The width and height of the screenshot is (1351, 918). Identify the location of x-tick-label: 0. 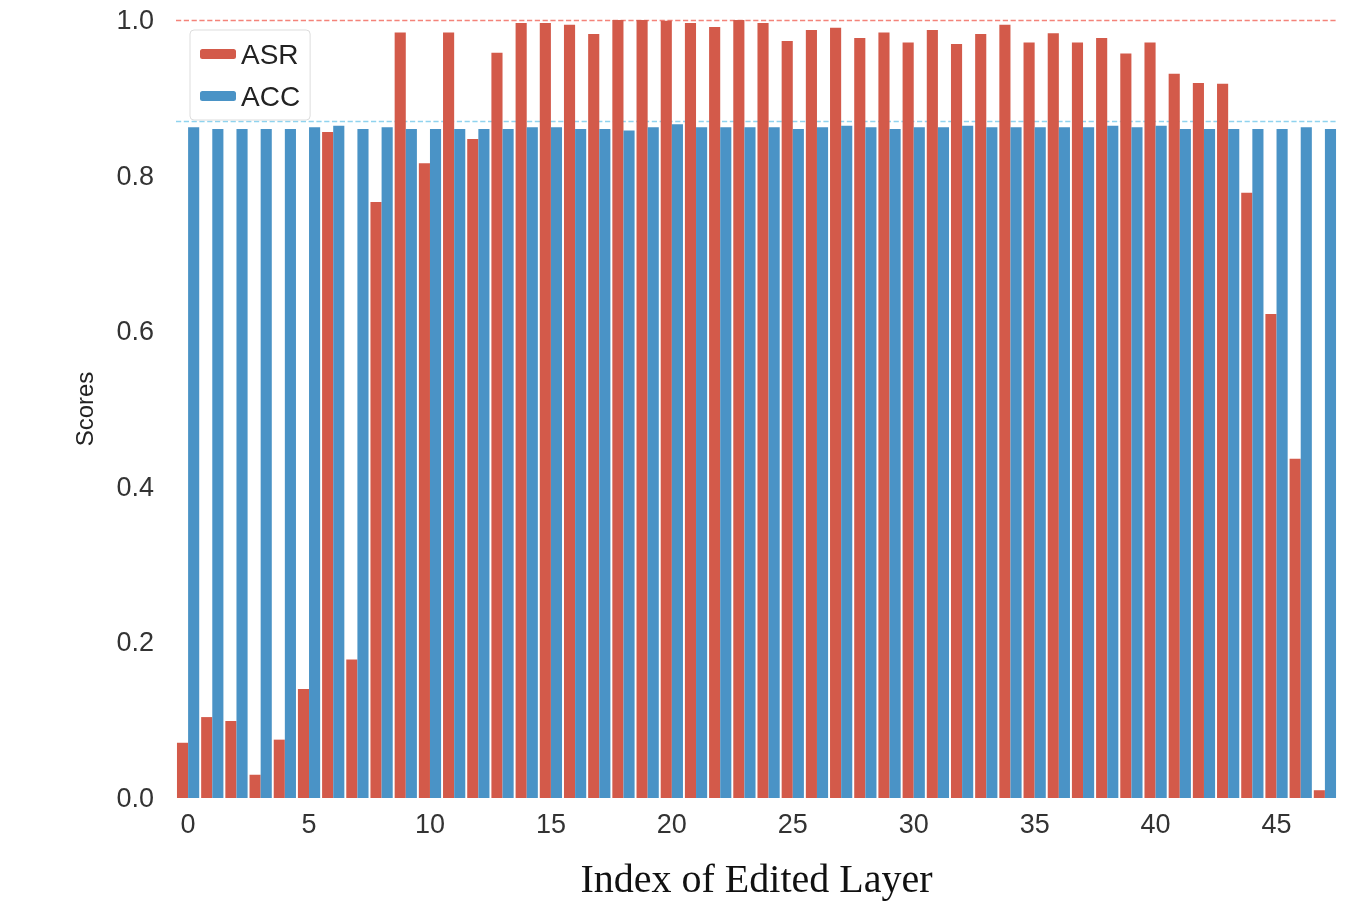
(188, 823).